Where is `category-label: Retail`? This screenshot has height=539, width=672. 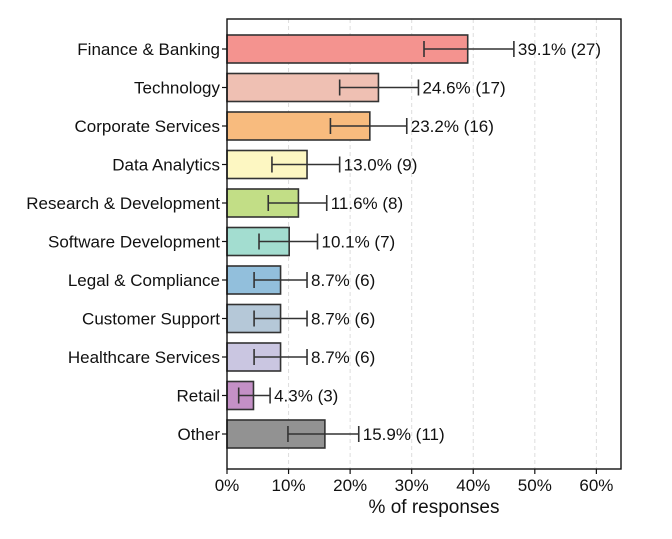 category-label: Retail is located at coordinates (198, 396).